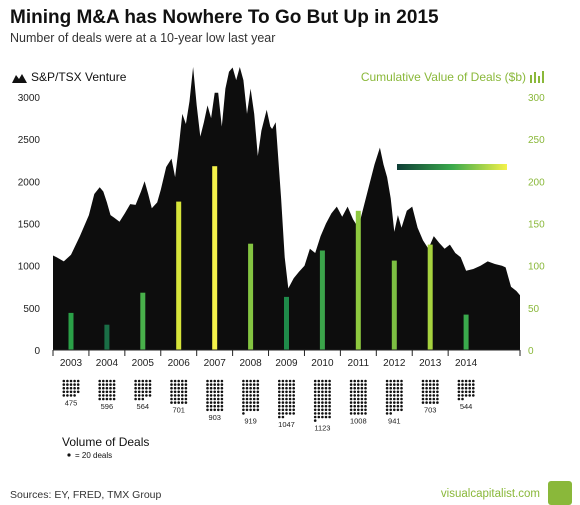 The image size is (580, 505). I want to click on year-label: 2014, so click(466, 363).